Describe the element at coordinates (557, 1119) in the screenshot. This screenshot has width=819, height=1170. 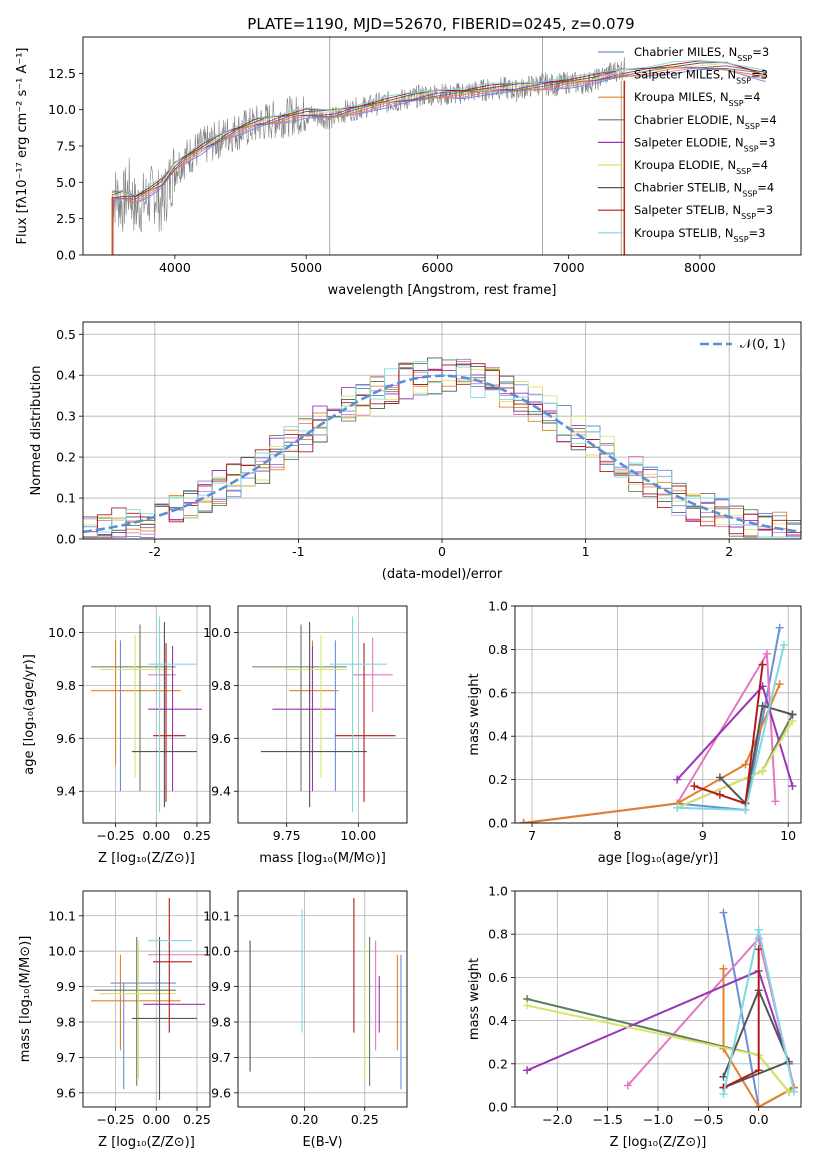
I see `x-tick-label: −2.0` at that location.